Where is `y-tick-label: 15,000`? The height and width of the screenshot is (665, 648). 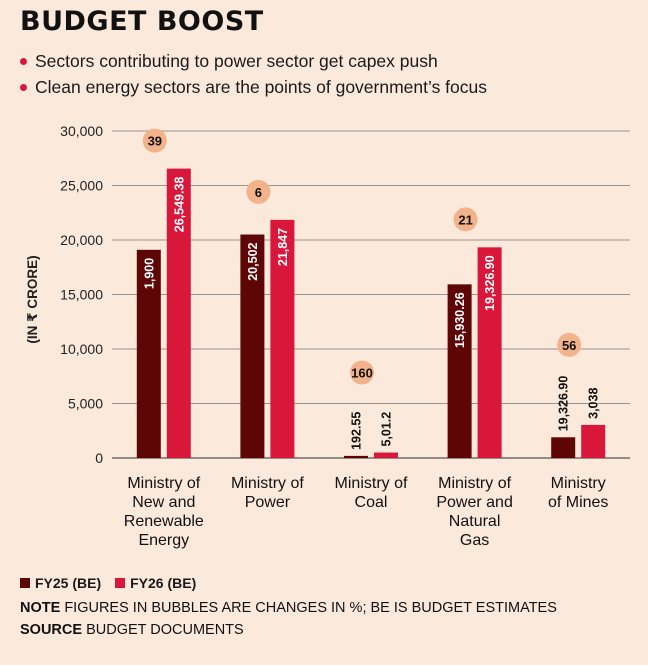 y-tick-label: 15,000 is located at coordinates (81, 295).